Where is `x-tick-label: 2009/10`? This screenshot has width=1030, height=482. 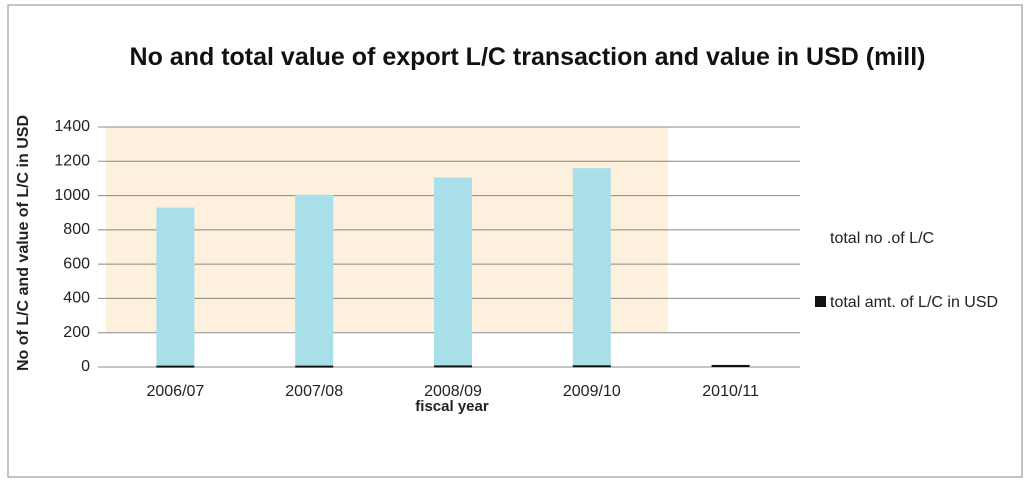
x-tick-label: 2009/10 is located at coordinates (592, 391).